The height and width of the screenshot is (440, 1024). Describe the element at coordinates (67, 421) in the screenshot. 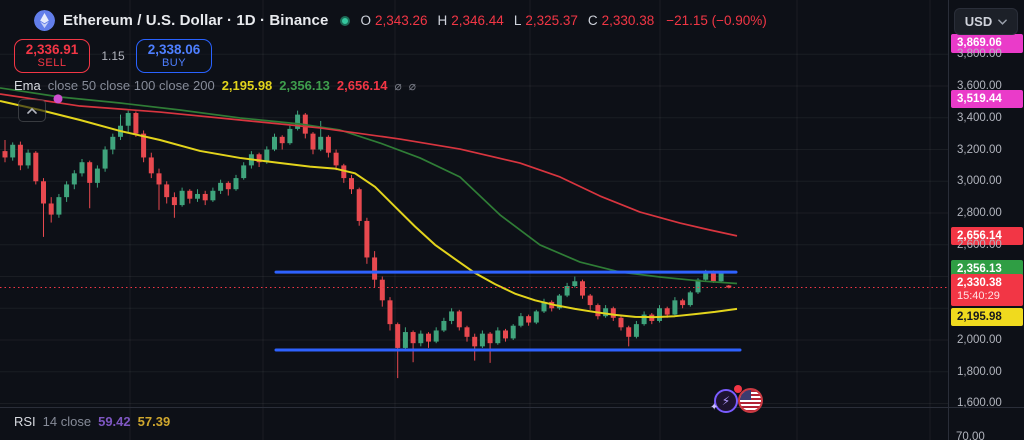

I see `rsi-params: 14 close` at that location.